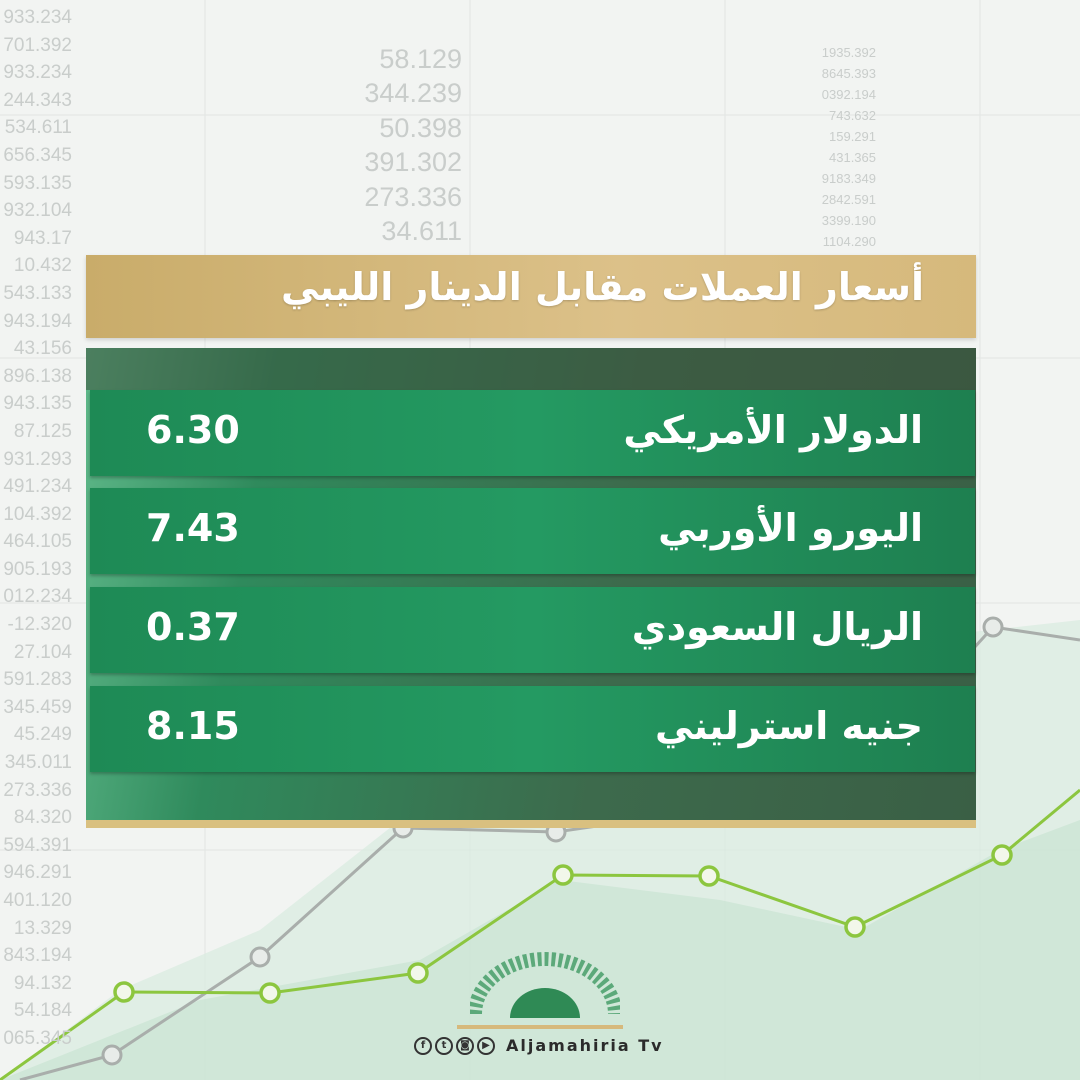 The width and height of the screenshot is (1080, 1080). I want to click on background-number: 0392.194, so click(848, 94).